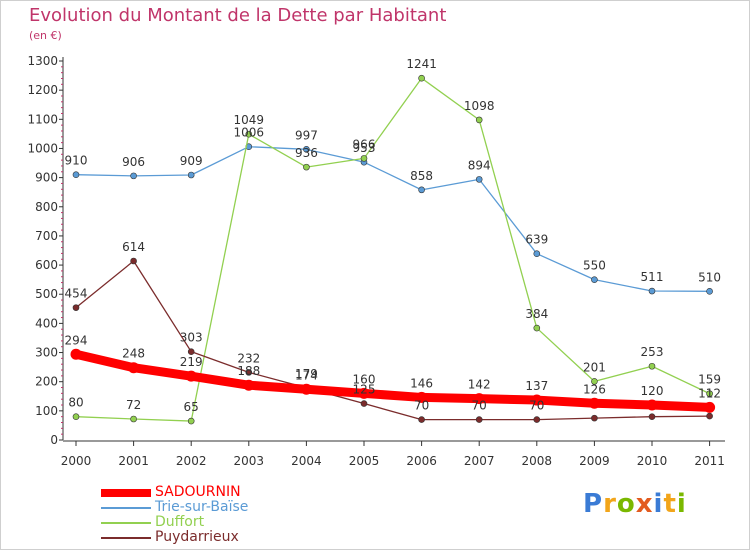 The image size is (750, 550). I want to click on data-label: 384, so click(536, 314).